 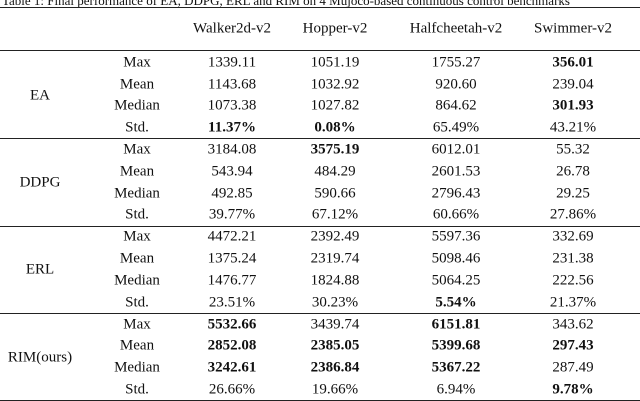 I want to click on cell: 6151.81, so click(x=456, y=324).